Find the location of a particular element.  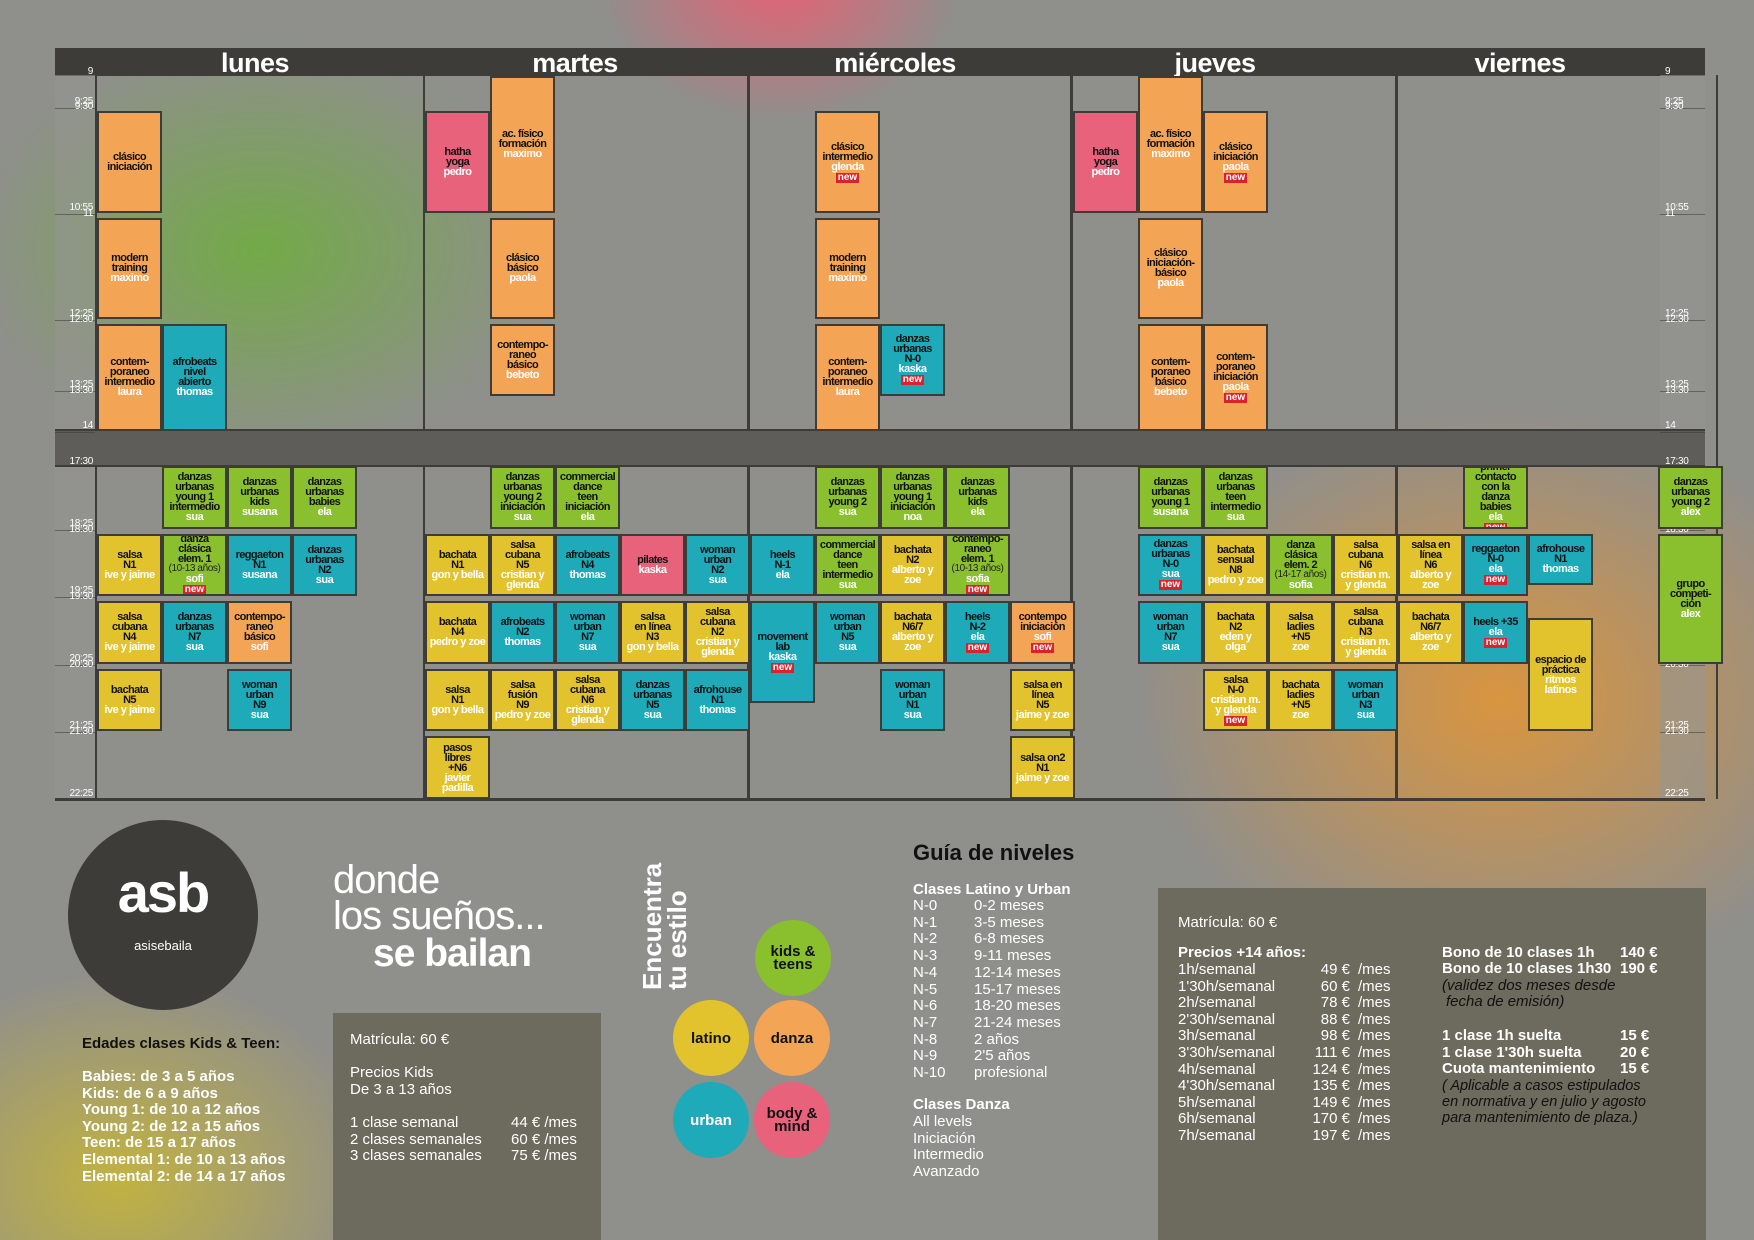

style-circle-2: danza is located at coordinates (792, 1038).